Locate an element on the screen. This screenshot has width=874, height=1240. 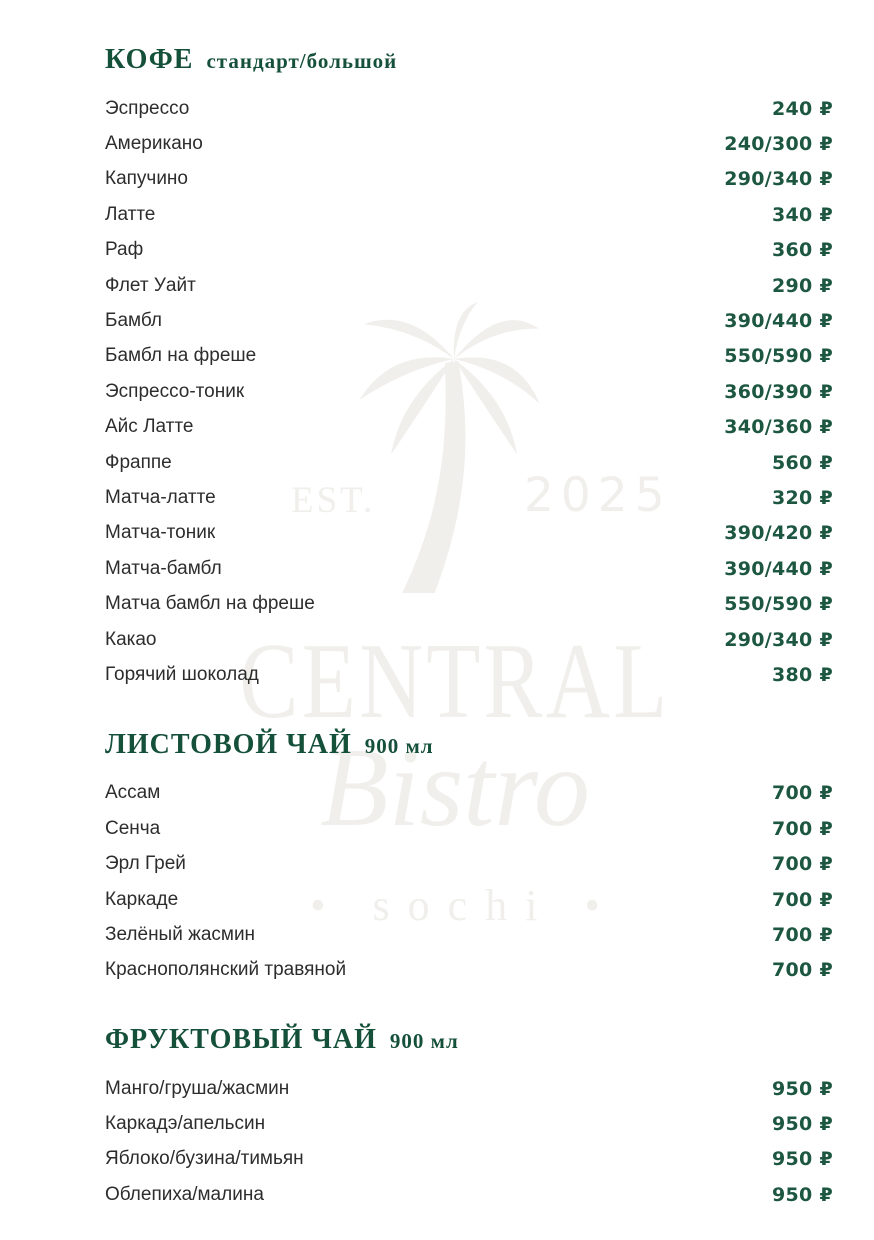
menu-item-row: Каркадэ/апельсин 950 ₽ is located at coordinates (469, 1123).